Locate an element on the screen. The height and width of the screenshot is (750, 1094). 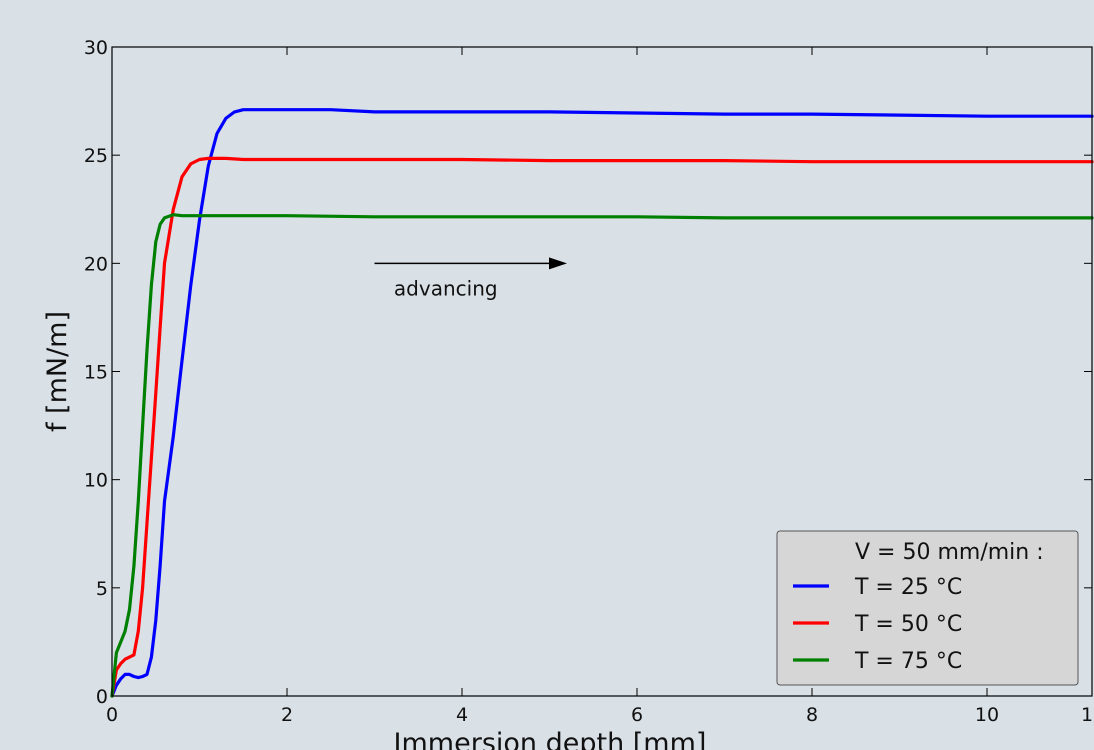
legend-box is located at coordinates (927, 608).